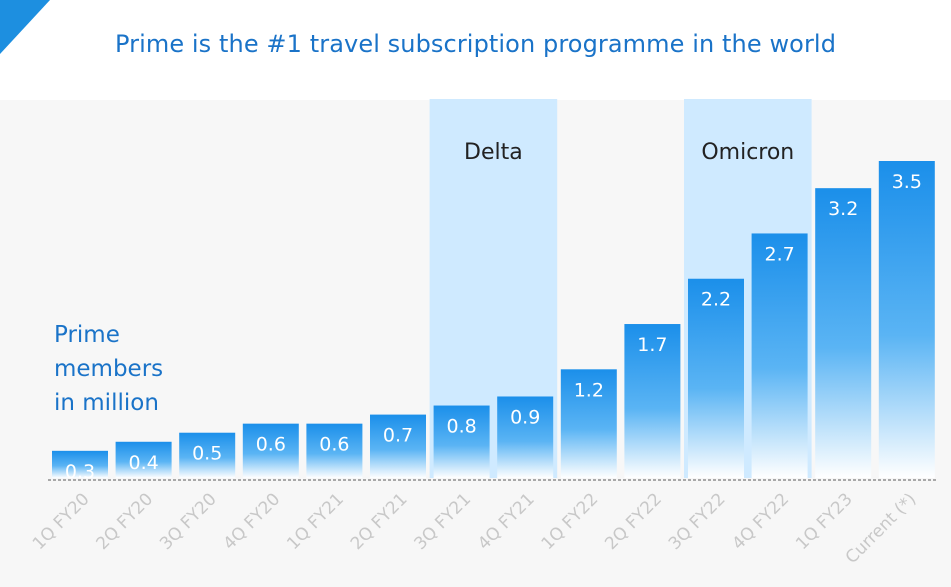  Describe the element at coordinates (652, 345) in the screenshot. I see `value-label-9: 1.7` at that location.